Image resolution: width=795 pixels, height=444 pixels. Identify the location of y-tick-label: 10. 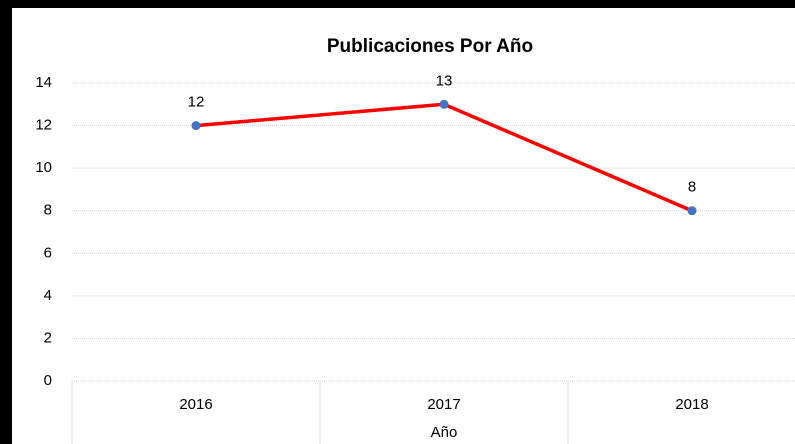
(43, 167).